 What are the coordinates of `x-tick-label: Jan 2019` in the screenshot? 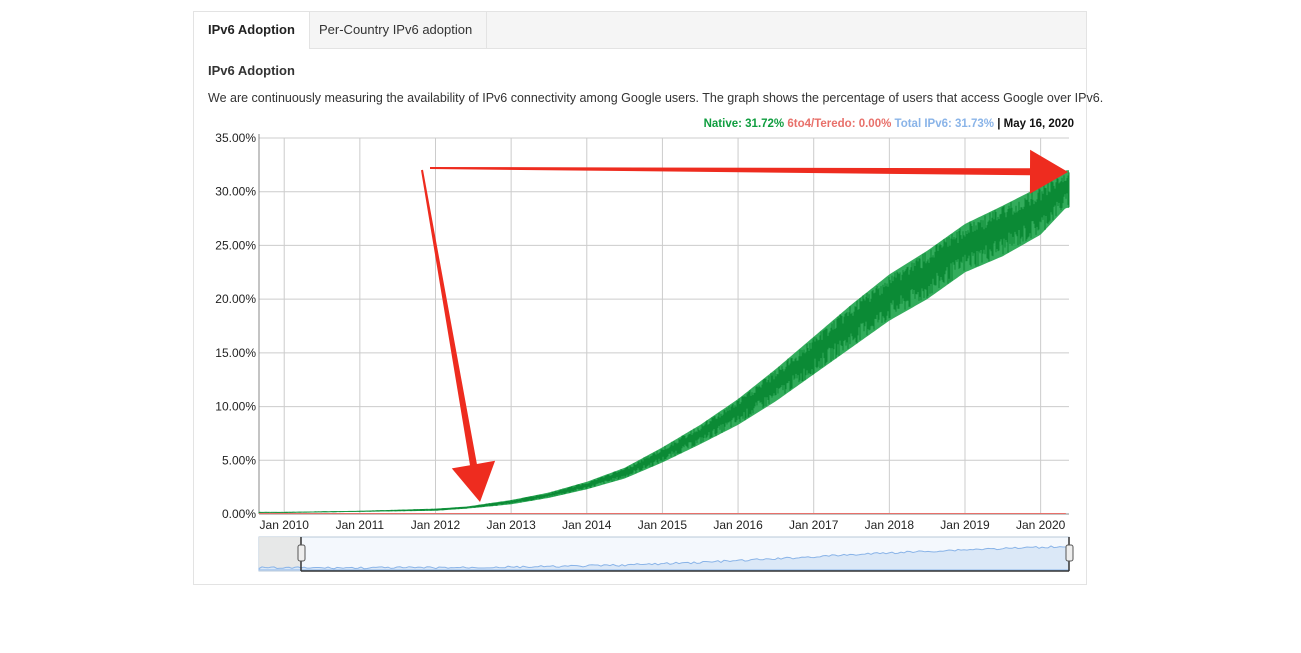 It's located at (965, 525).